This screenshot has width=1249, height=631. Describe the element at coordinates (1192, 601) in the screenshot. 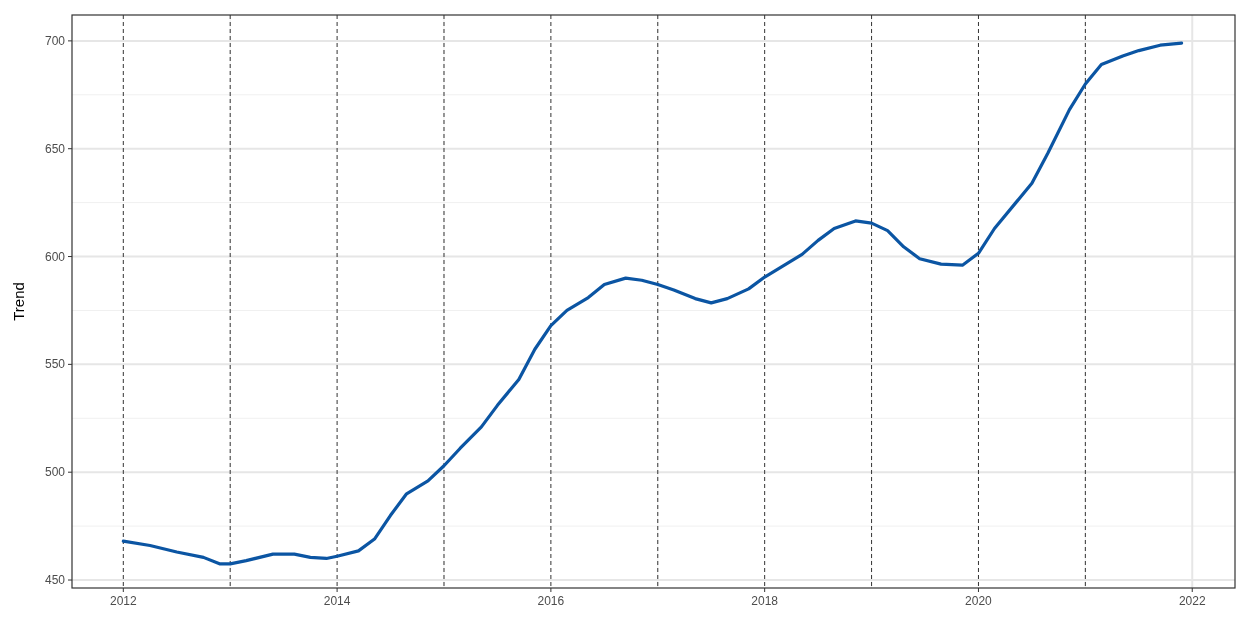

I see `x-tick-label: 2022` at that location.